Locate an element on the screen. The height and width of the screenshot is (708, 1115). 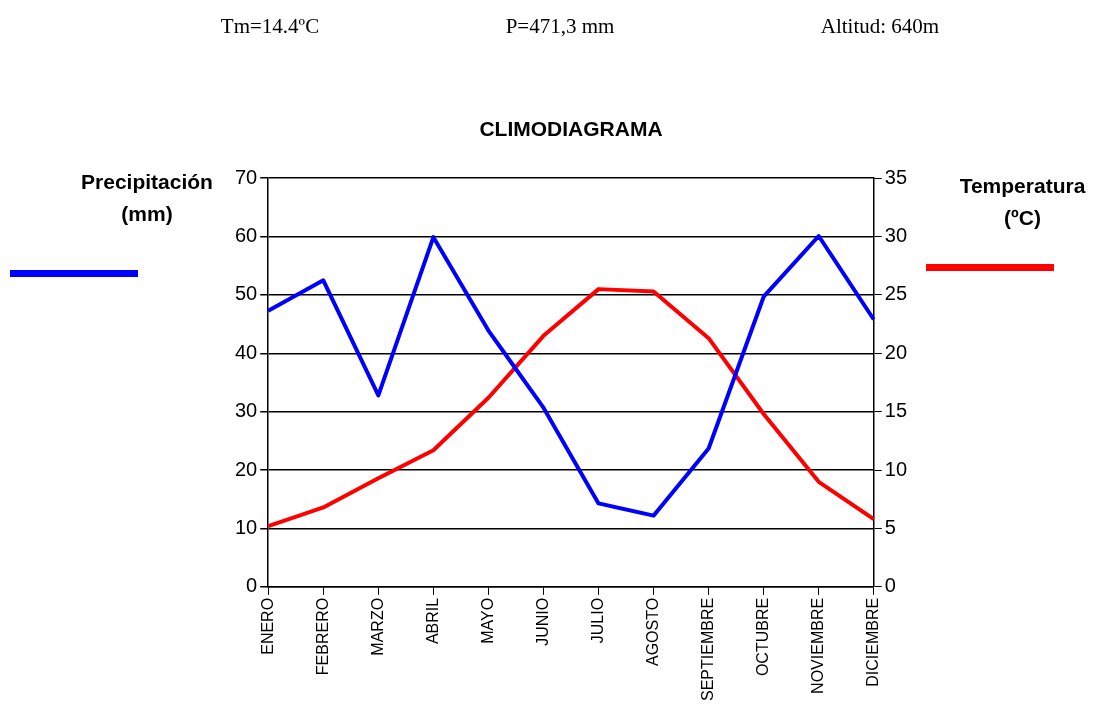
y2-tick-label: 15 is located at coordinates (895, 410).